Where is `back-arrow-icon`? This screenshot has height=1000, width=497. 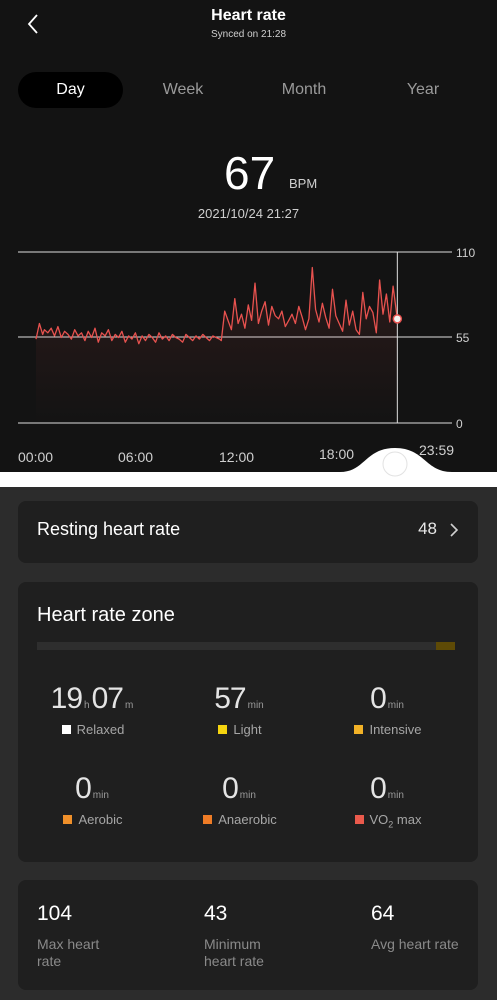
back-arrow-icon is located at coordinates (34, 24).